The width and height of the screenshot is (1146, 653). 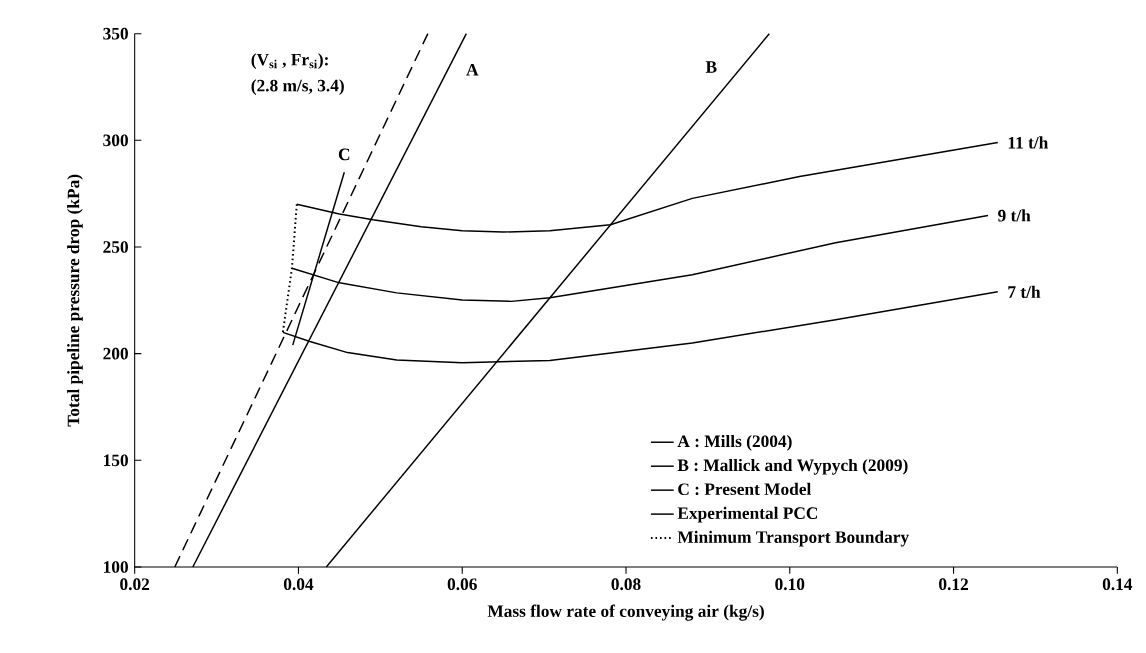 What do you see at coordinates (711, 67) in the screenshot?
I see `annotation: B` at bounding box center [711, 67].